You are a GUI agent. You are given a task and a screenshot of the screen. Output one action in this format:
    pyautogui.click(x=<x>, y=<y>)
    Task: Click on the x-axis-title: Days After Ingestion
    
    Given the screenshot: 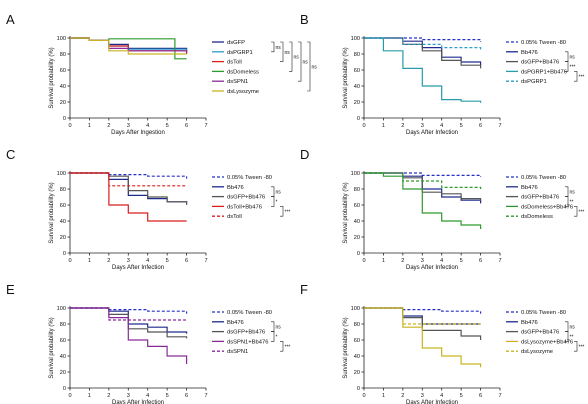 What is the action you would take?
    pyautogui.click(x=138, y=133)
    